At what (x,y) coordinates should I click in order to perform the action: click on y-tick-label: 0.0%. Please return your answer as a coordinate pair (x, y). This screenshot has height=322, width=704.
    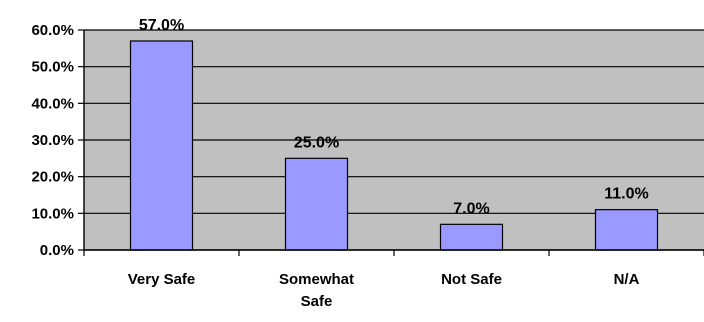
    Looking at the image, I should click on (57, 250).